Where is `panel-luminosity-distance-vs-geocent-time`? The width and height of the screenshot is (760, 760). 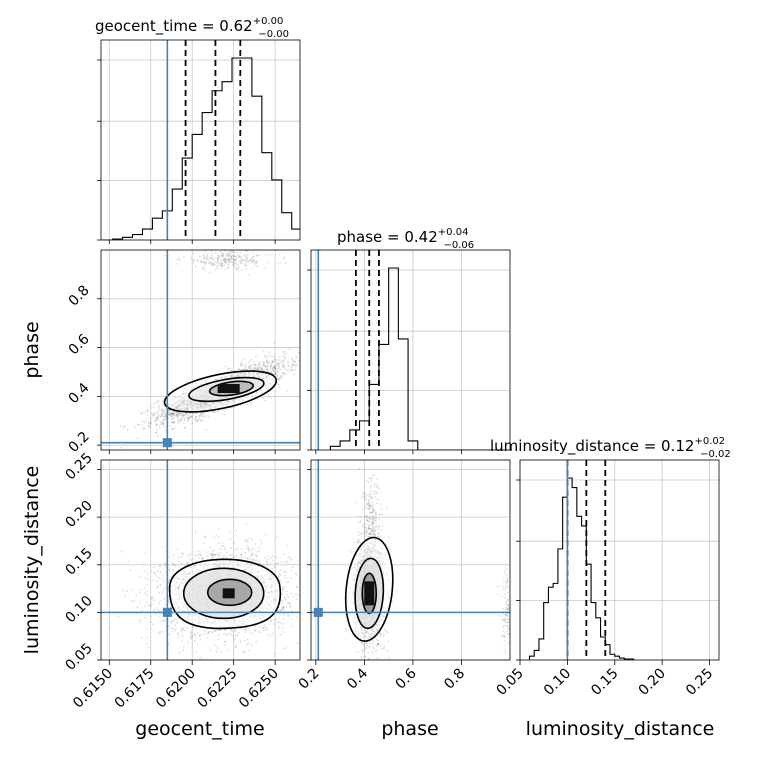 panel-luminosity-distance-vs-geocent-time is located at coordinates (204, 560).